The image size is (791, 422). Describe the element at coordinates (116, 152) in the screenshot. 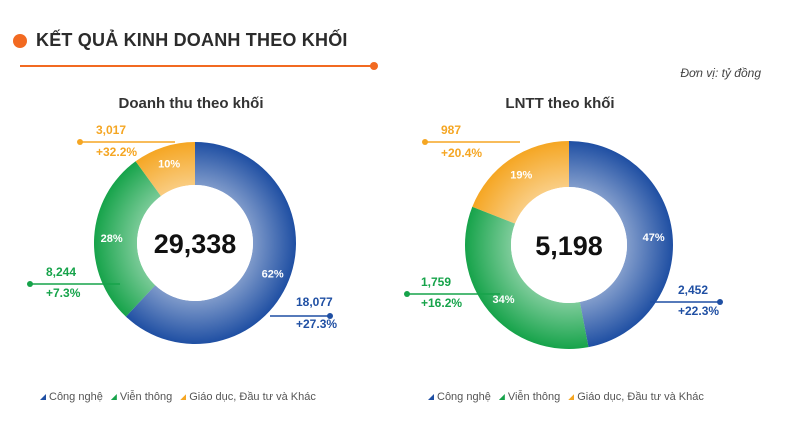

I see `callout-growth: +32.2%` at that location.